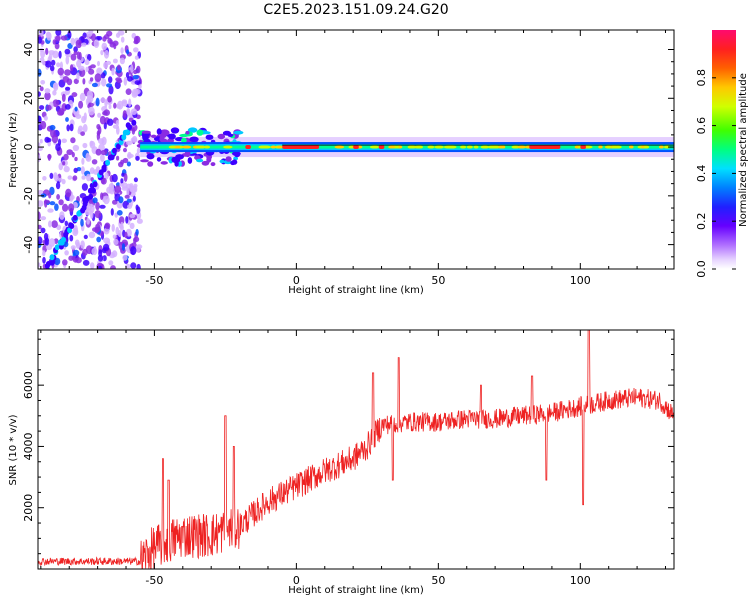 The width and height of the screenshot is (750, 600). What do you see at coordinates (28, 196) in the screenshot?
I see `y-tick-label: -20` at bounding box center [28, 196].